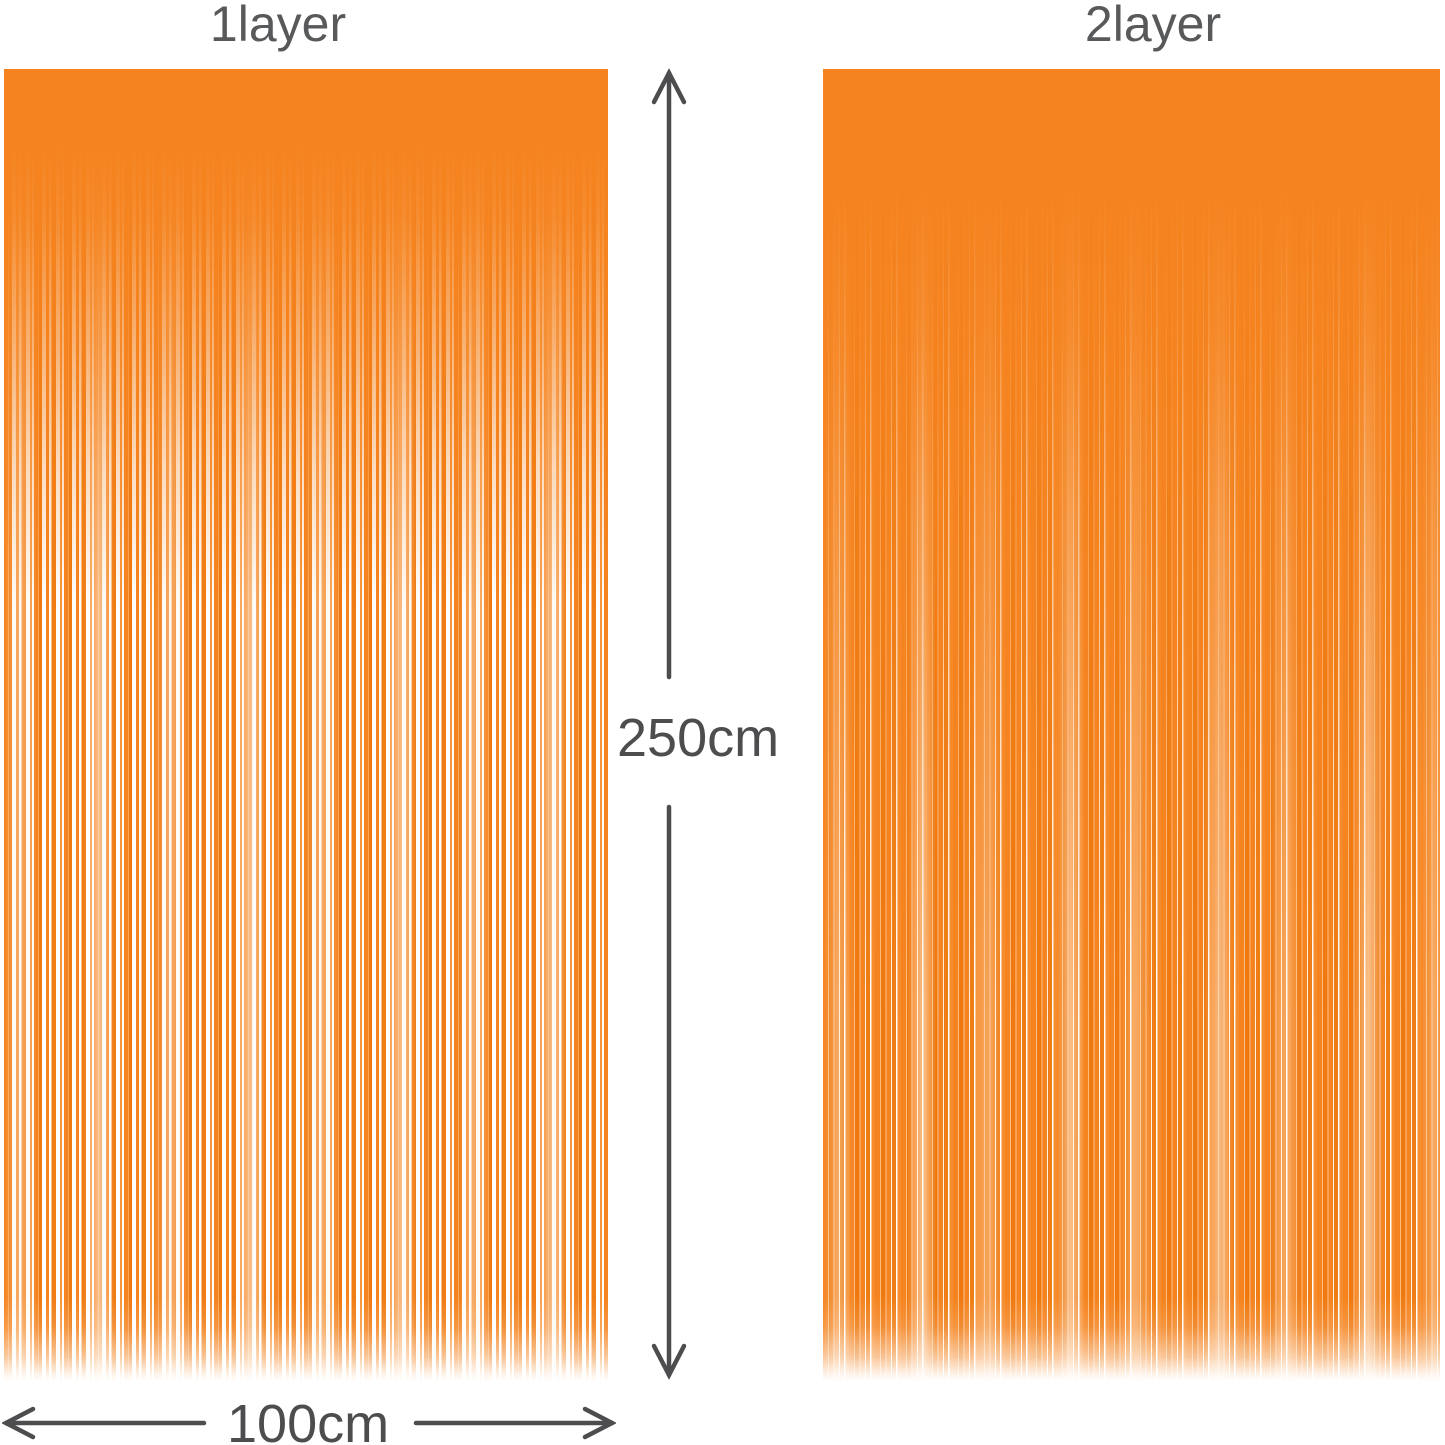 The image size is (1445, 1445). What do you see at coordinates (669, 1361) in the screenshot?
I see `arrow-down-icon` at bounding box center [669, 1361].